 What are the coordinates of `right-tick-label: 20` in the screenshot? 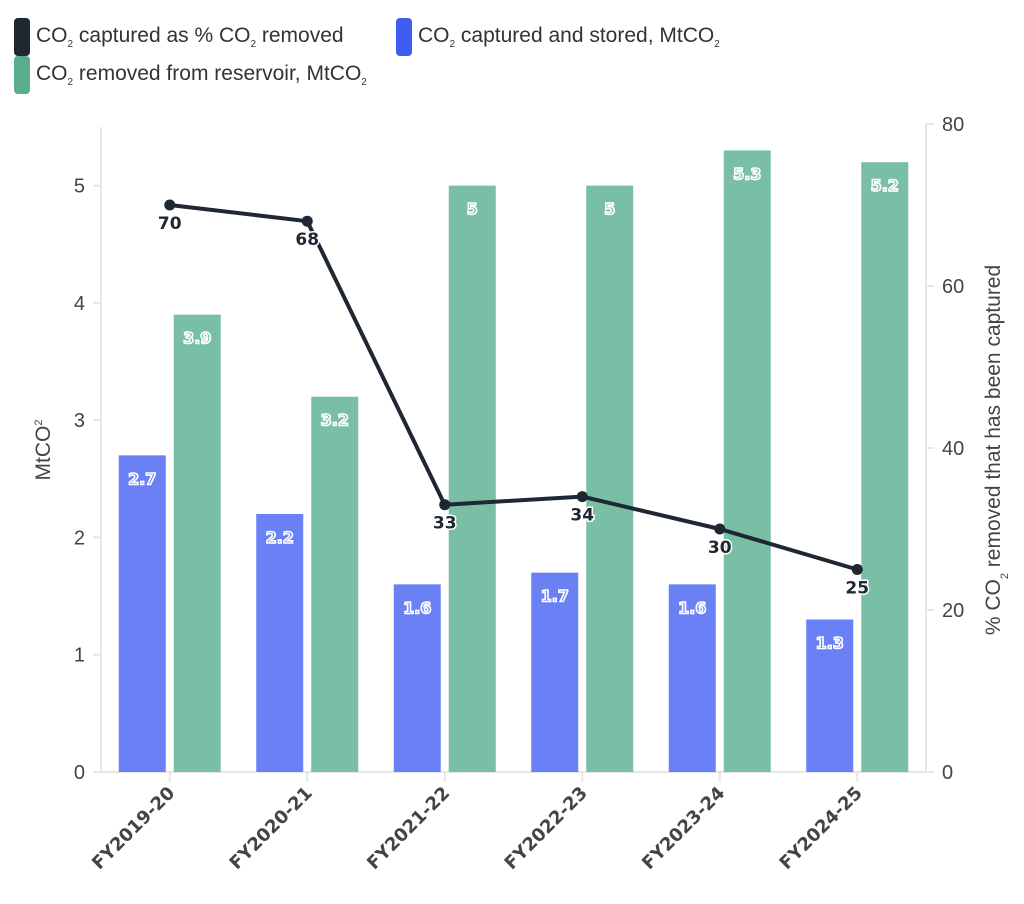 It's located at (953, 611).